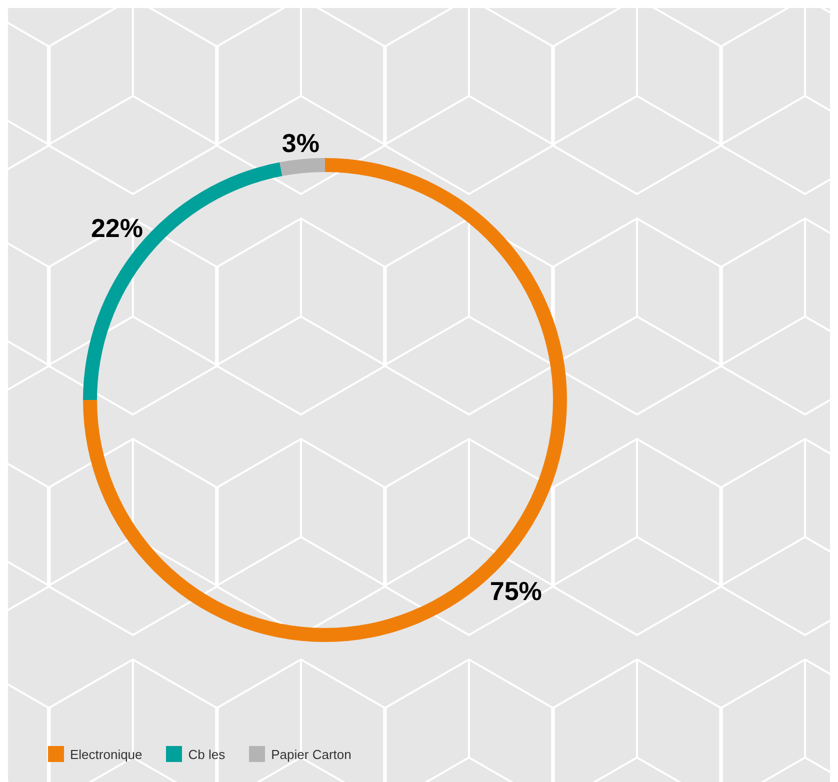 The height and width of the screenshot is (782, 838). Describe the element at coordinates (116, 227) in the screenshot. I see `data-label: 22%` at that location.